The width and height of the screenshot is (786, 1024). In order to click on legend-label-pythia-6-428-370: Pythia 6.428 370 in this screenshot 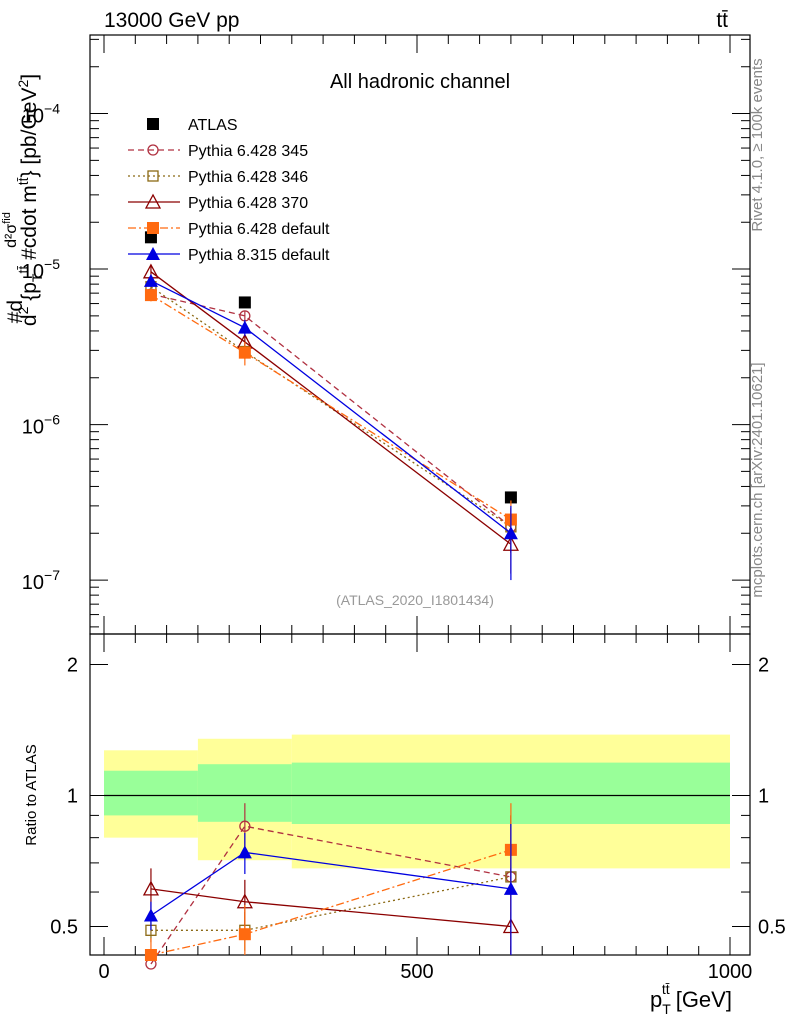, I will do `click(248, 203)`.